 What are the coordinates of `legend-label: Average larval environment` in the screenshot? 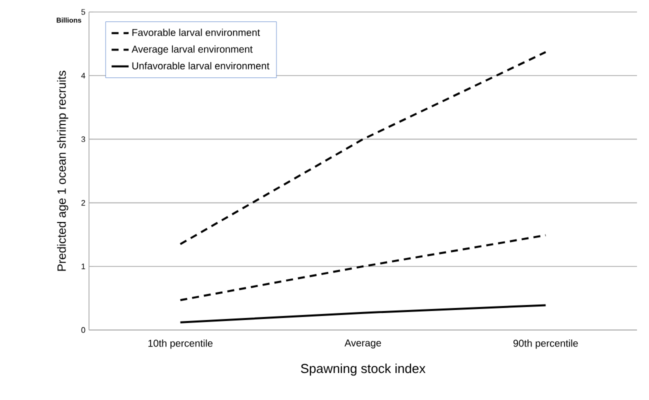 It's located at (192, 50).